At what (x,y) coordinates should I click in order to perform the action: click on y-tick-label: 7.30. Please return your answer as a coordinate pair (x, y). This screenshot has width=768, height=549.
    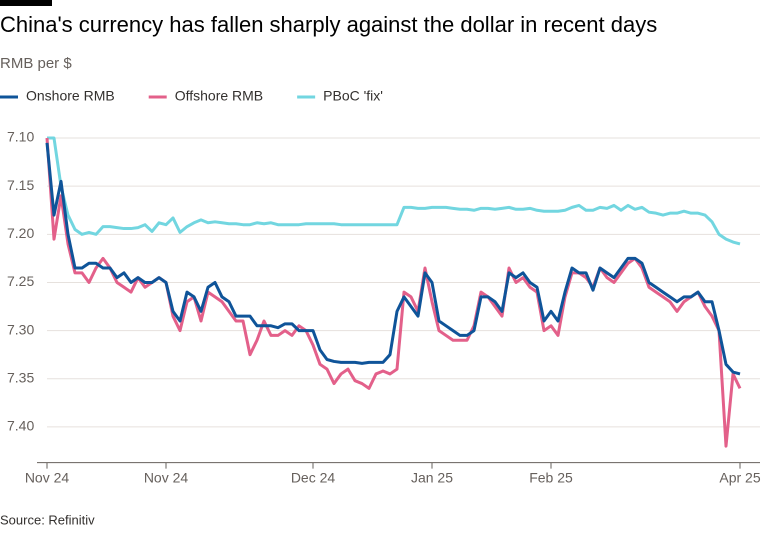
    Looking at the image, I should click on (20, 329).